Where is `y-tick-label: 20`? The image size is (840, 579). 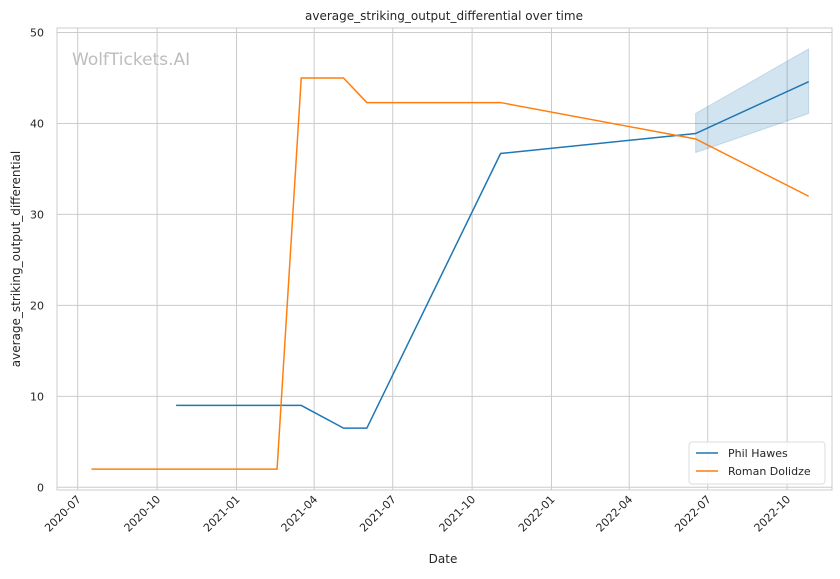
y-tick-label: 20 is located at coordinates (37, 305).